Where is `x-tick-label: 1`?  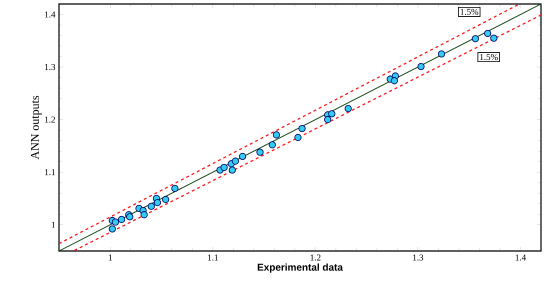 x-tick-label: 1 is located at coordinates (110, 257).